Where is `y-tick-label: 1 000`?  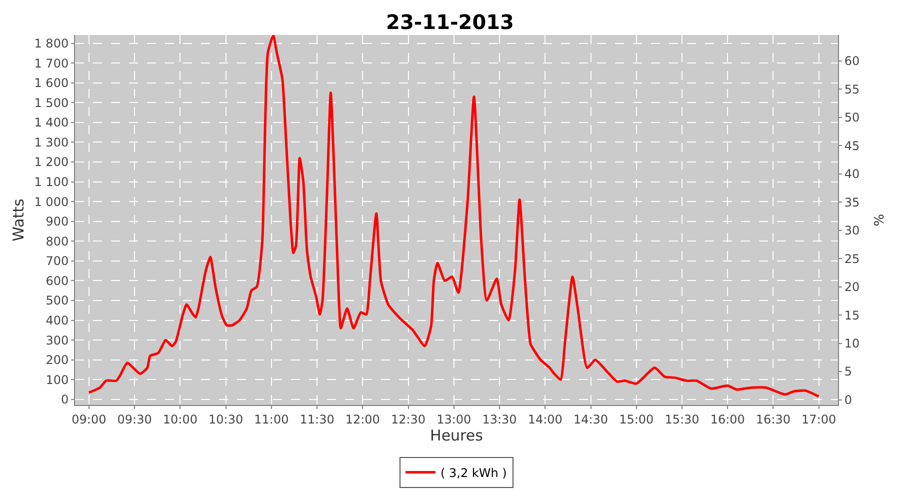 y-tick-label: 1 000 is located at coordinates (51, 201).